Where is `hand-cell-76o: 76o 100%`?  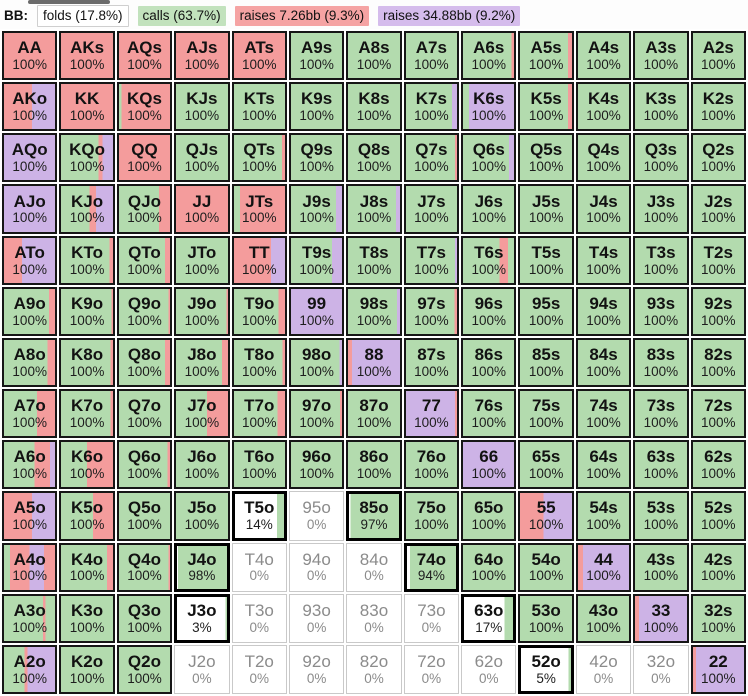 hand-cell-76o: 76o 100% is located at coordinates (431, 465).